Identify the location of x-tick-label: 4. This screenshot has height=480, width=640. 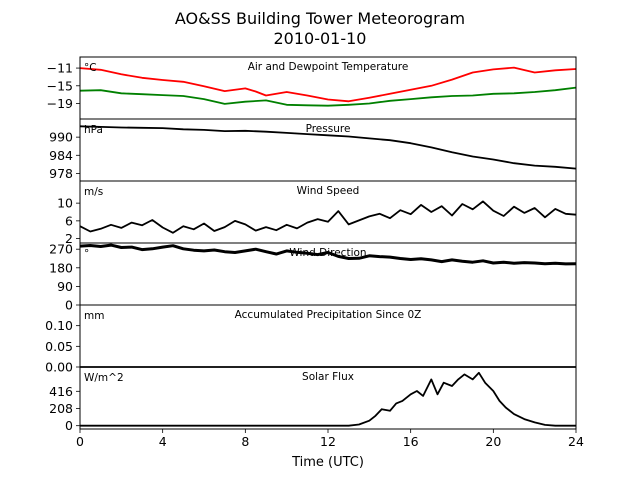
(163, 441).